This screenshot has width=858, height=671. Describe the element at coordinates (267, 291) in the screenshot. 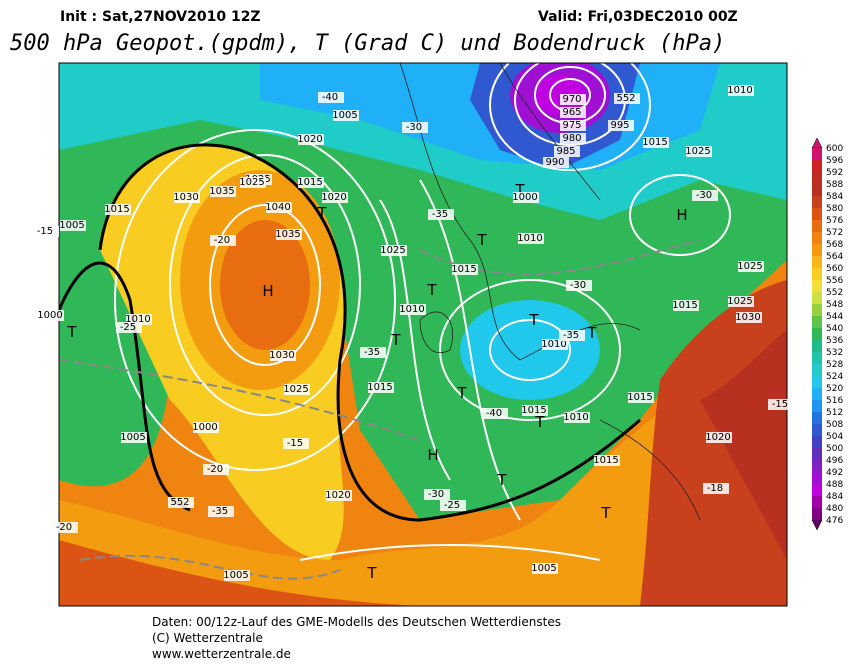

I see `pressure-center: H` at that location.